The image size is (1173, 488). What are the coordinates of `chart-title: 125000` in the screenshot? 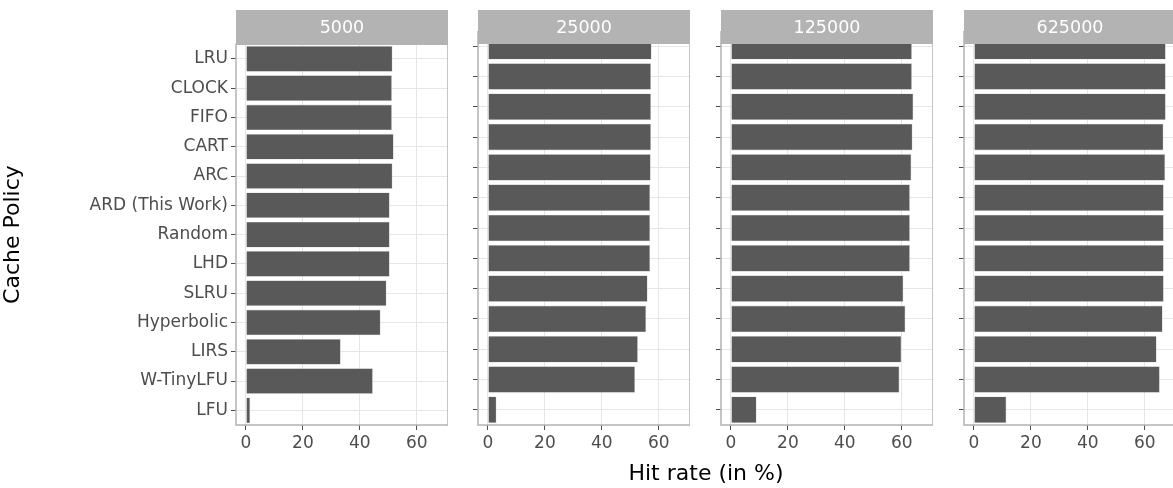 It's located at (827, 27).